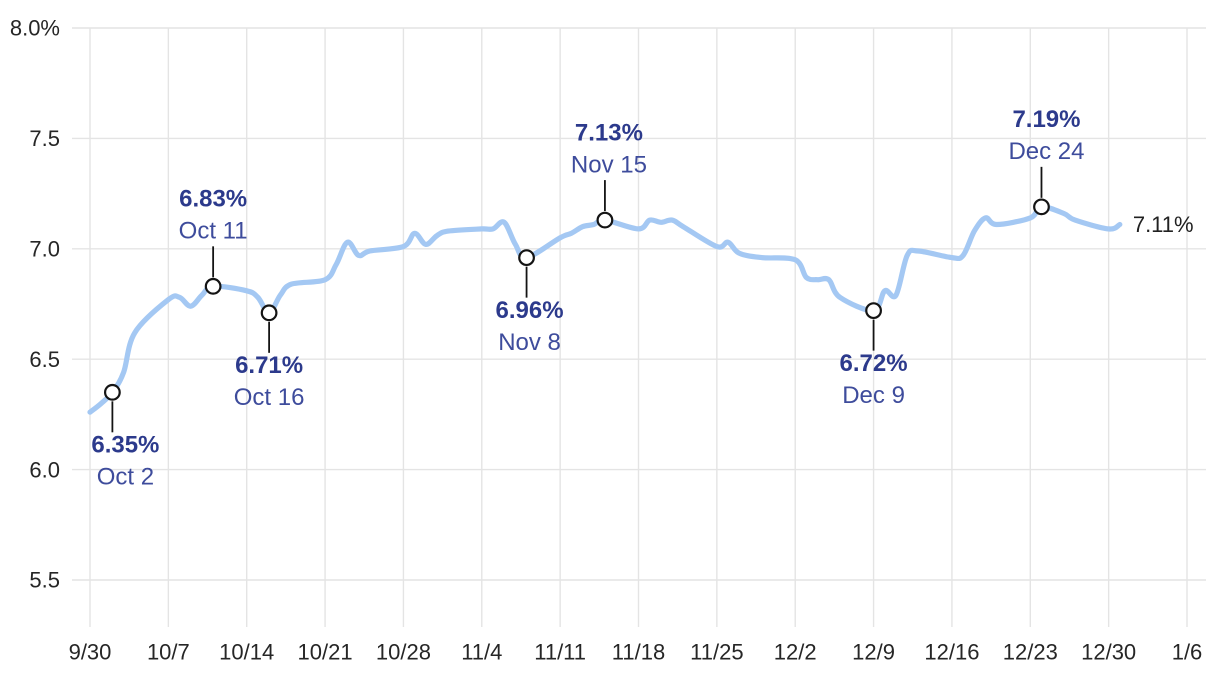  What do you see at coordinates (44, 359) in the screenshot?
I see `y-axis-tick-label: 6.5` at bounding box center [44, 359].